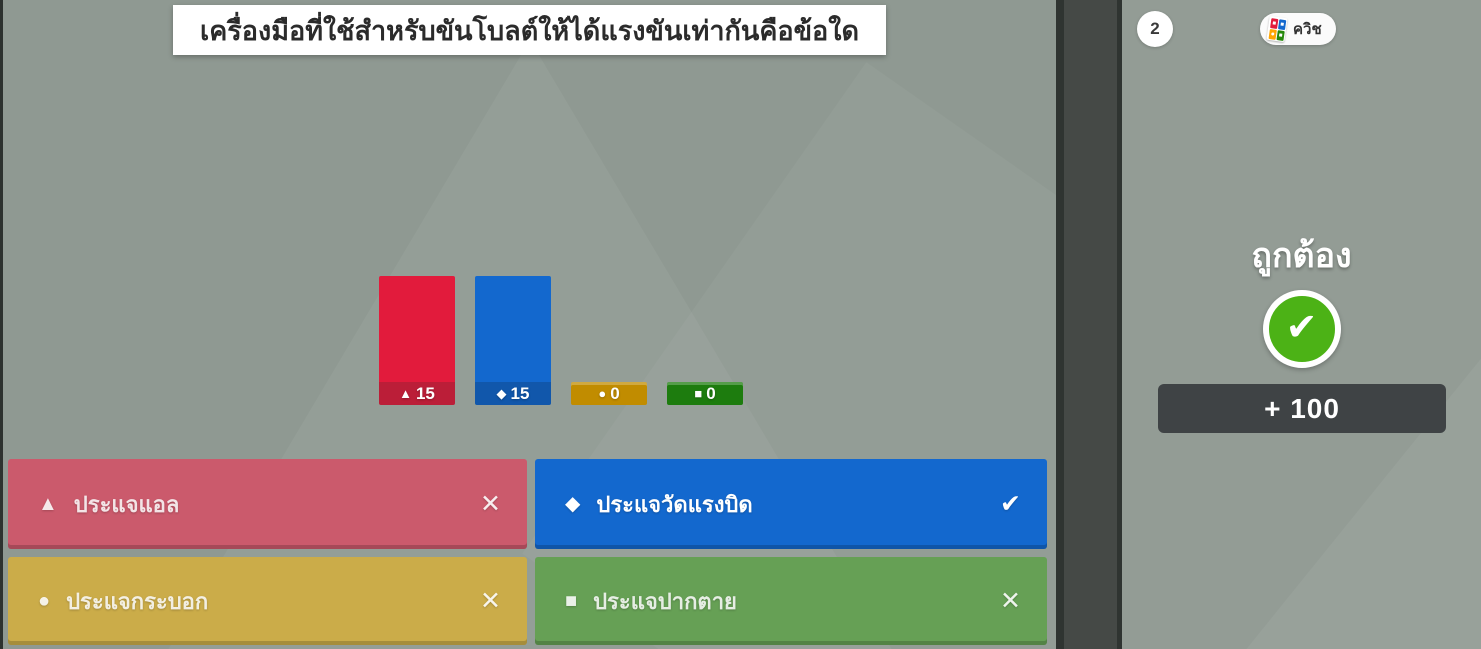 This screenshot has height=649, width=1481. I want to click on answer-distribution-chart: ▲ 15 ◆ 15 ● 0 ■ 0, so click(528, 340).